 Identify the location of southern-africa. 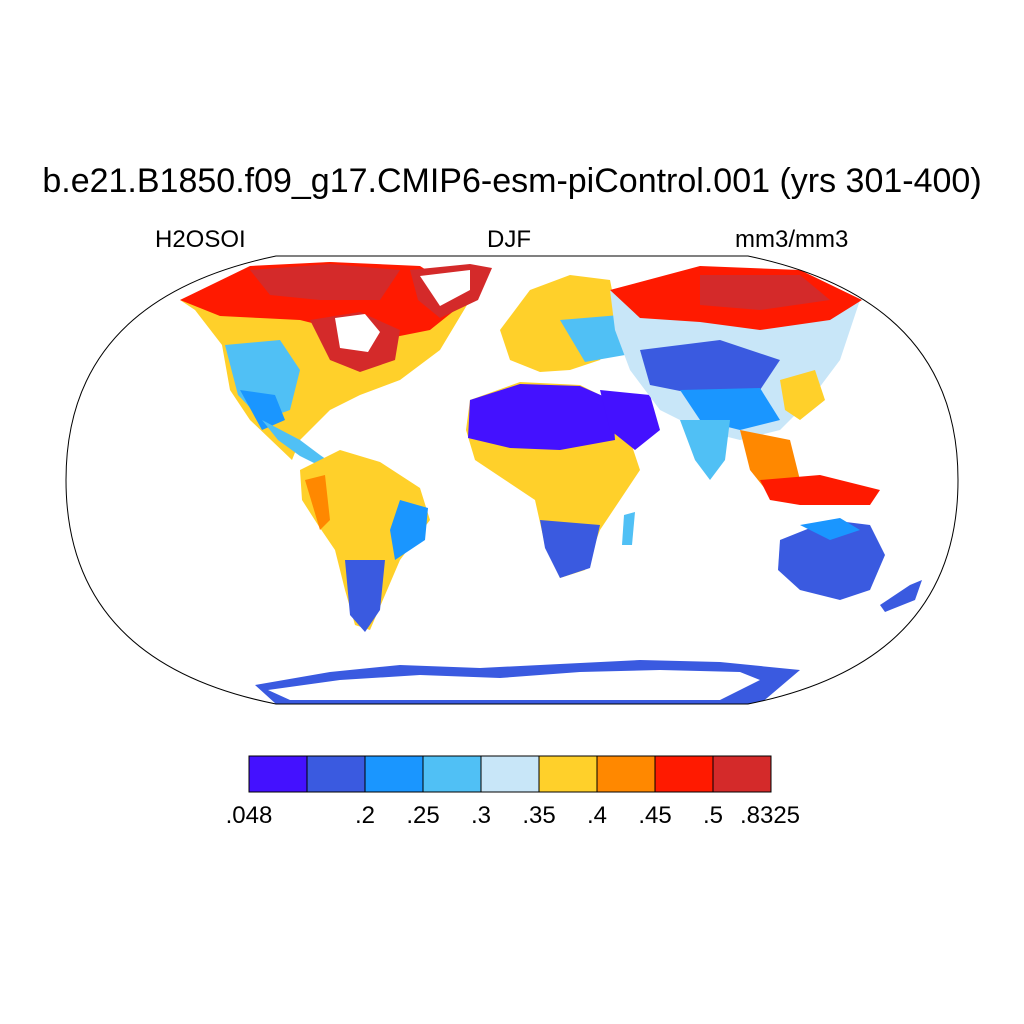
(570, 549).